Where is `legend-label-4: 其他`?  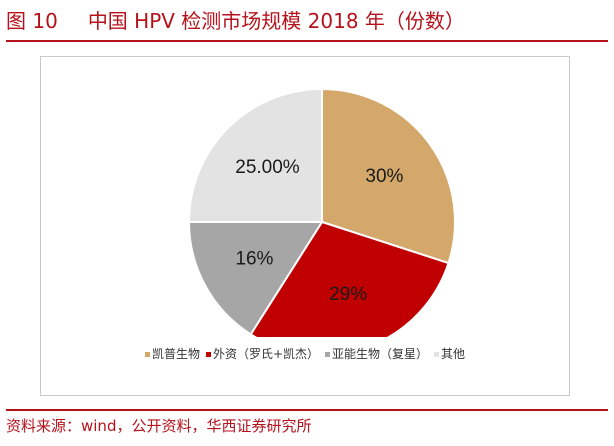
legend-label-4: 其他 is located at coordinates (453, 354).